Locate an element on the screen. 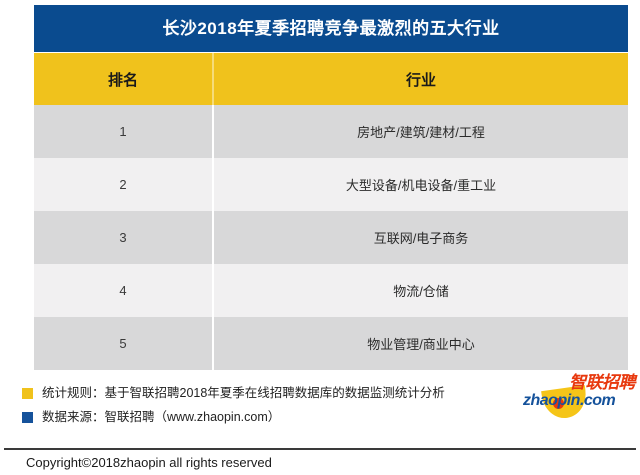  cell-industry: 房地产/建筑/建材/工程 is located at coordinates (421, 132).